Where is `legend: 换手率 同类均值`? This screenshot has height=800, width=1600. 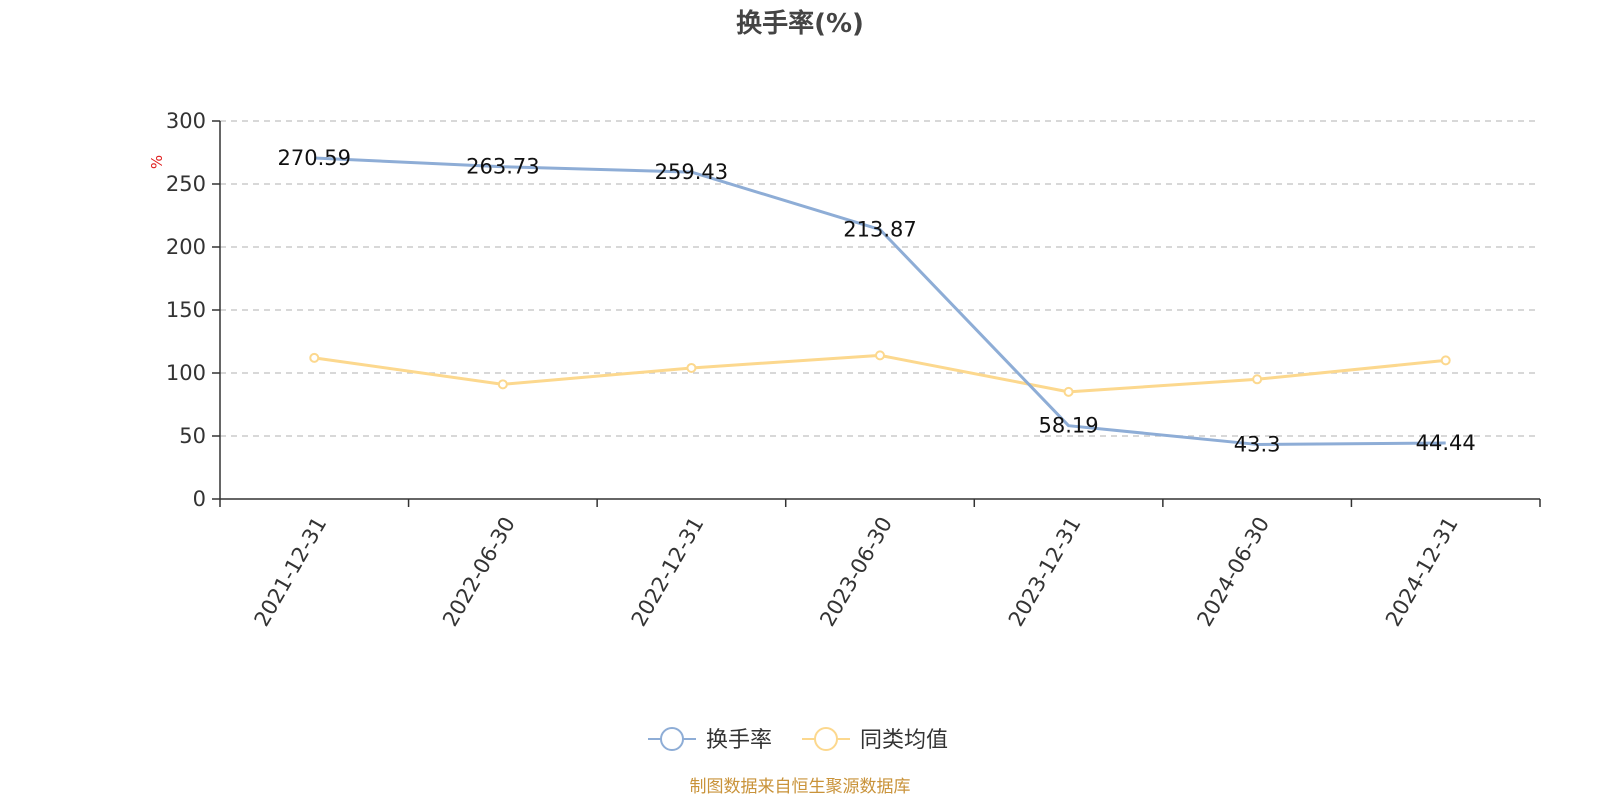
legend: 换手率 同类均值 is located at coordinates (798, 740).